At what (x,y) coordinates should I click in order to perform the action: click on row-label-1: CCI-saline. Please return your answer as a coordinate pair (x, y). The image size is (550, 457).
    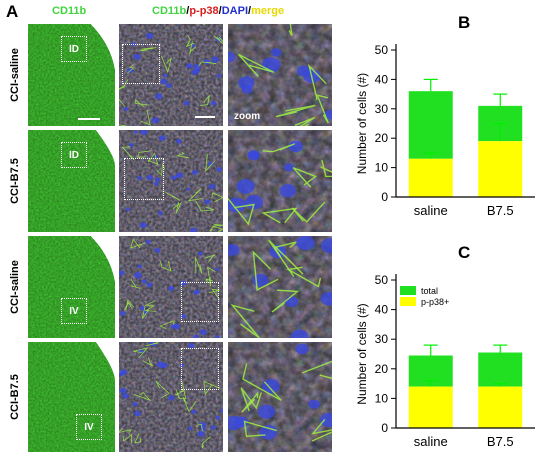
    Looking at the image, I should click on (15, 75).